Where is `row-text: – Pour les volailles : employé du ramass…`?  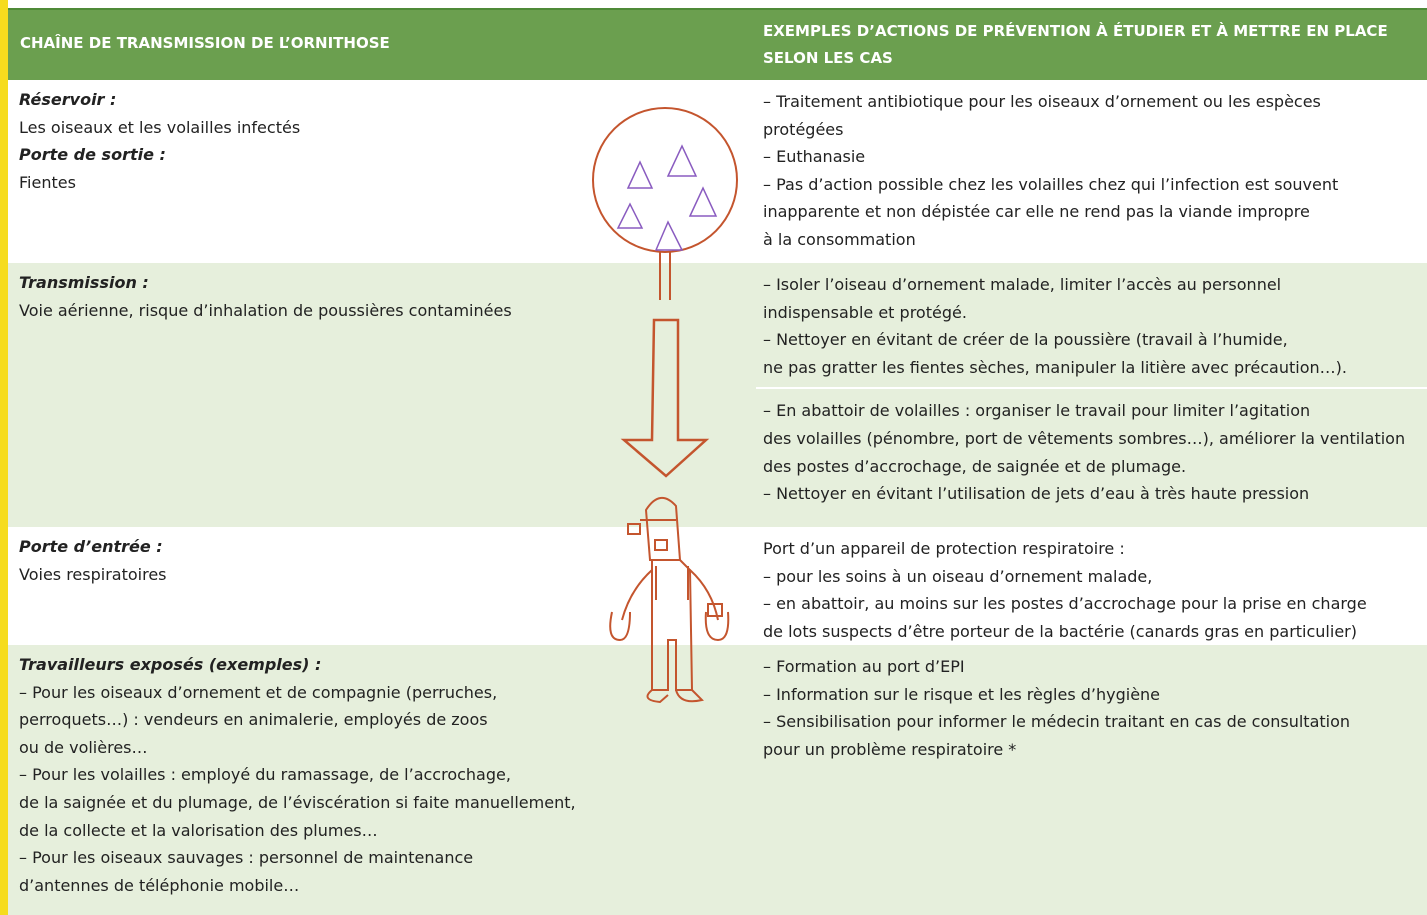
row-text: – Pour les volailles : employé du ramass… is located at coordinates (265, 775).